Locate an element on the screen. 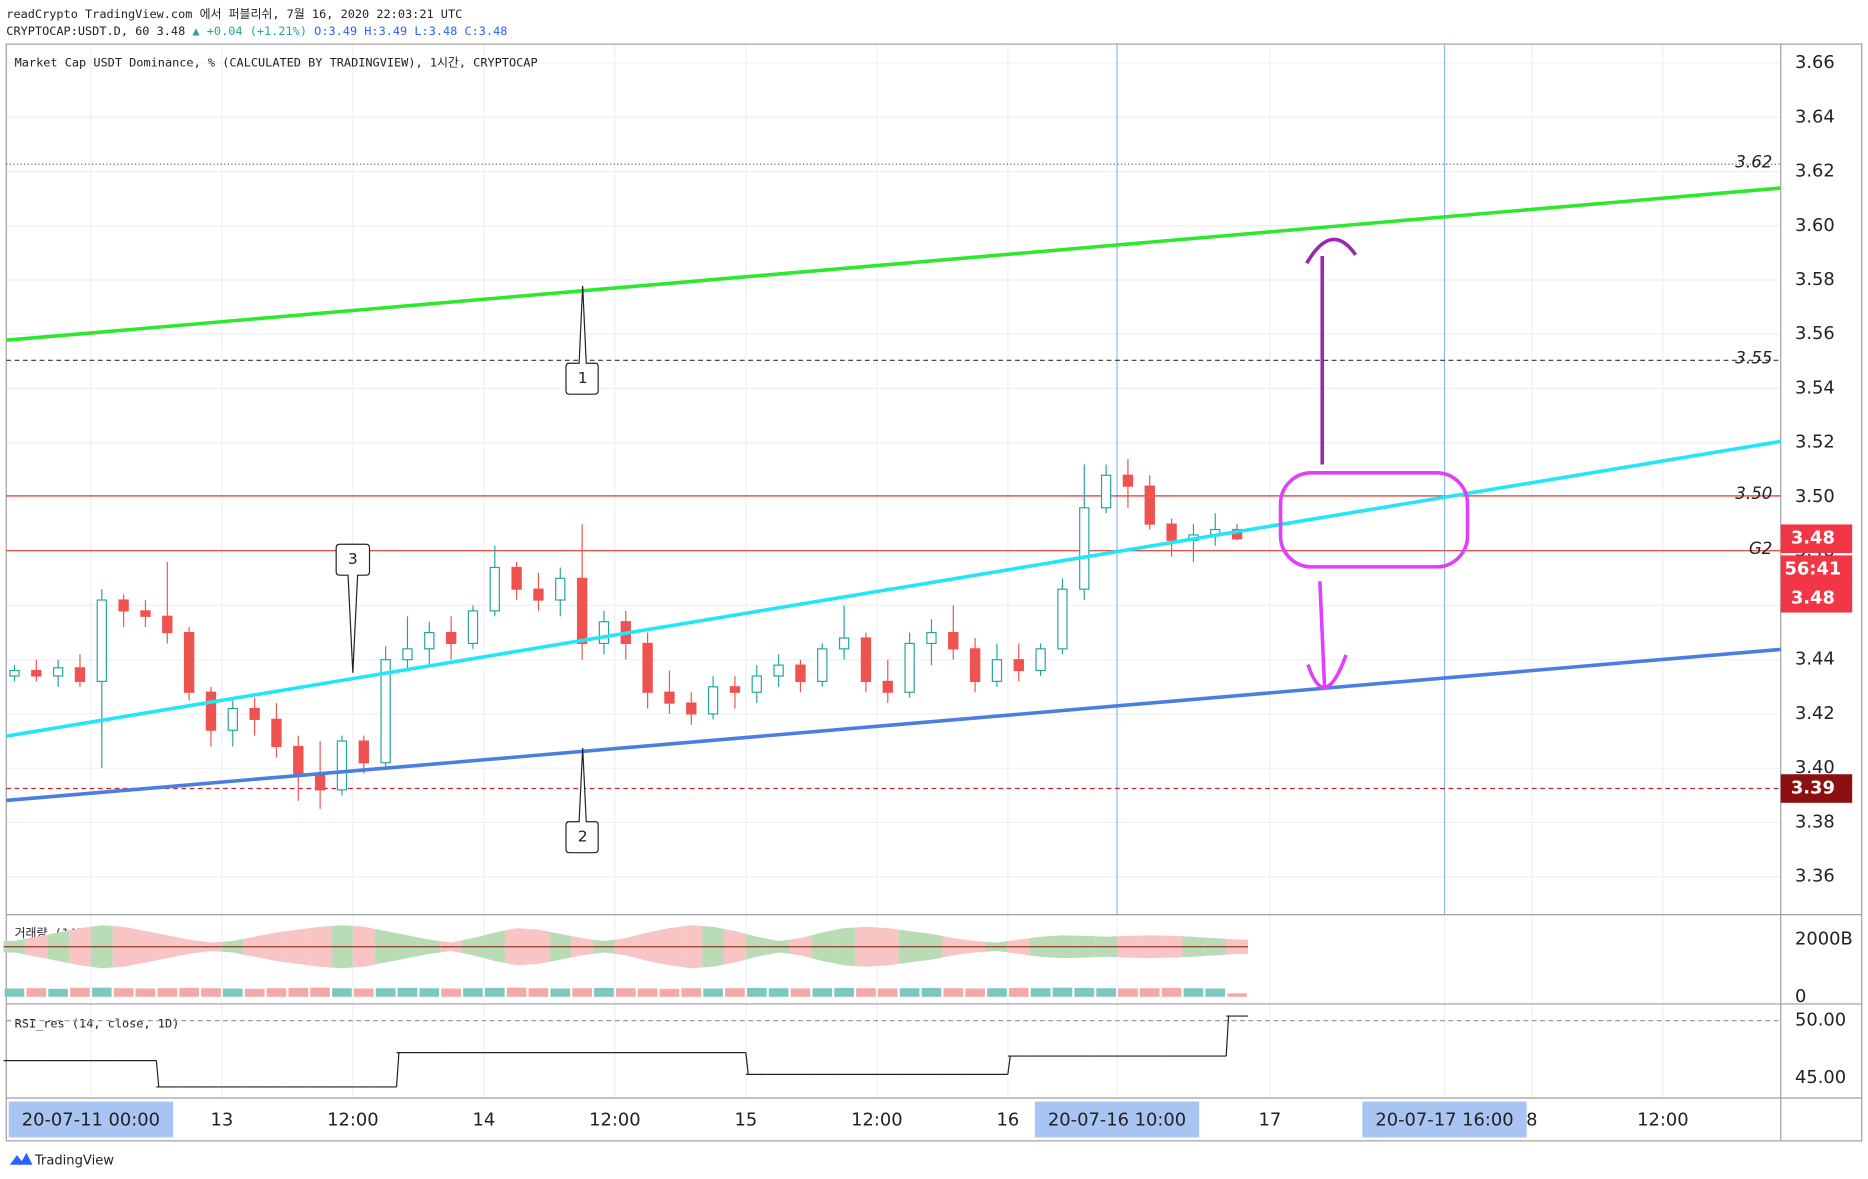  y-tick-label: 3.64 is located at coordinates (1815, 116).